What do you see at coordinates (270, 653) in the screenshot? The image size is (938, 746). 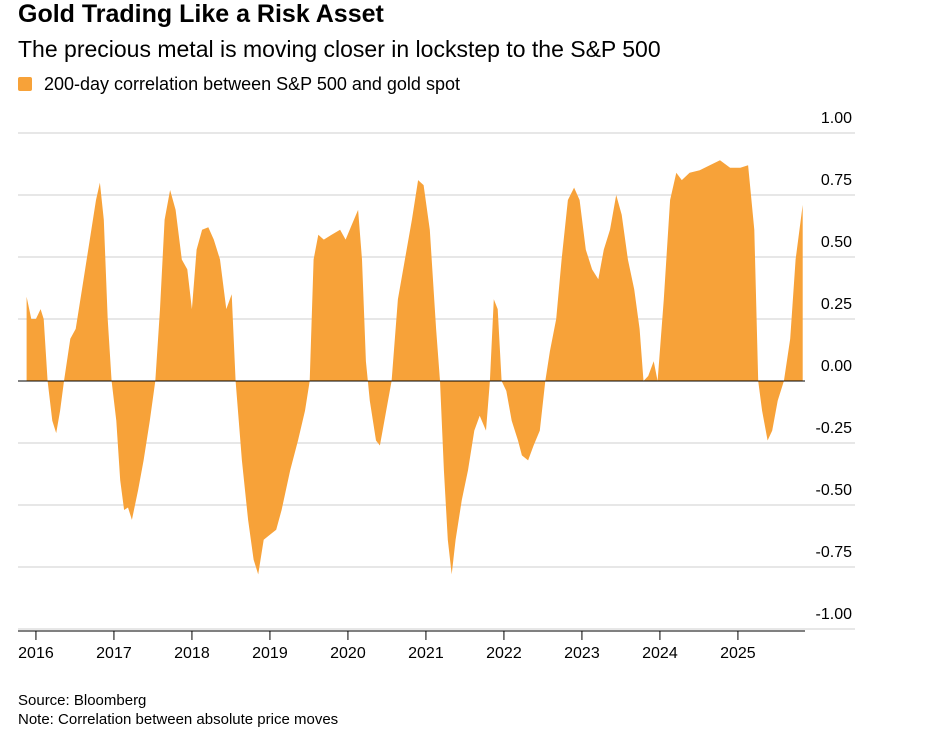 I see `x-tick-label: 2019` at bounding box center [270, 653].